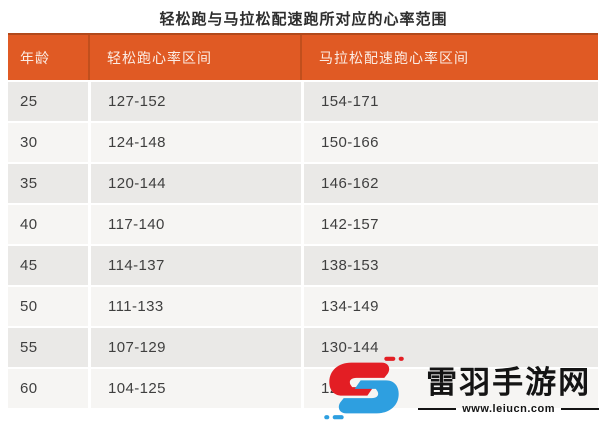 The height and width of the screenshot is (421, 607). I want to click on cell-easy-run-range: 117-140, so click(196, 224).